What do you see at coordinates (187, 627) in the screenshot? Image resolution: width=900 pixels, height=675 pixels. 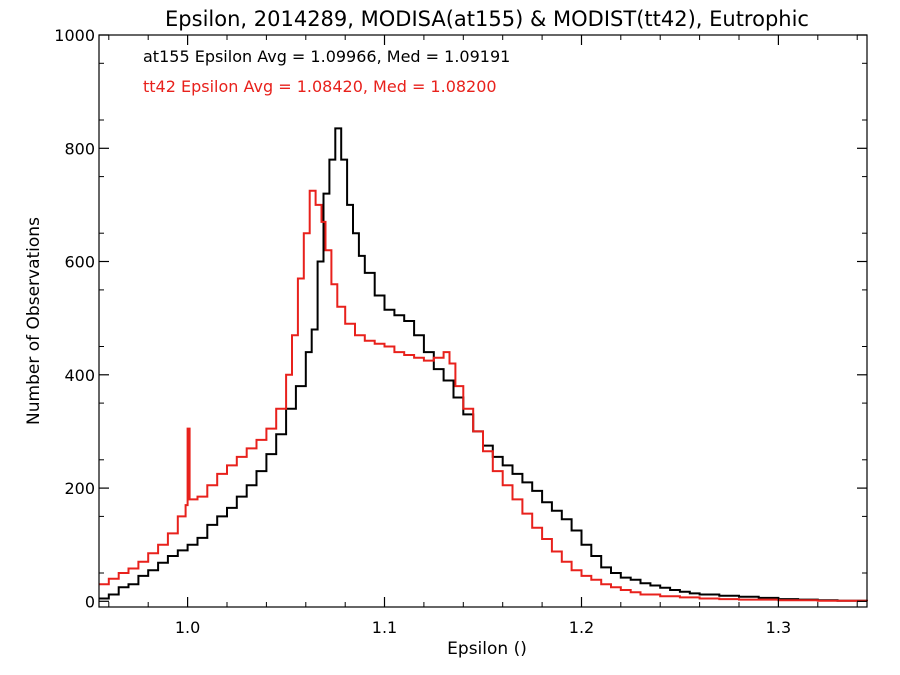 I see `x-tick-label-0: 1.0` at bounding box center [187, 627].